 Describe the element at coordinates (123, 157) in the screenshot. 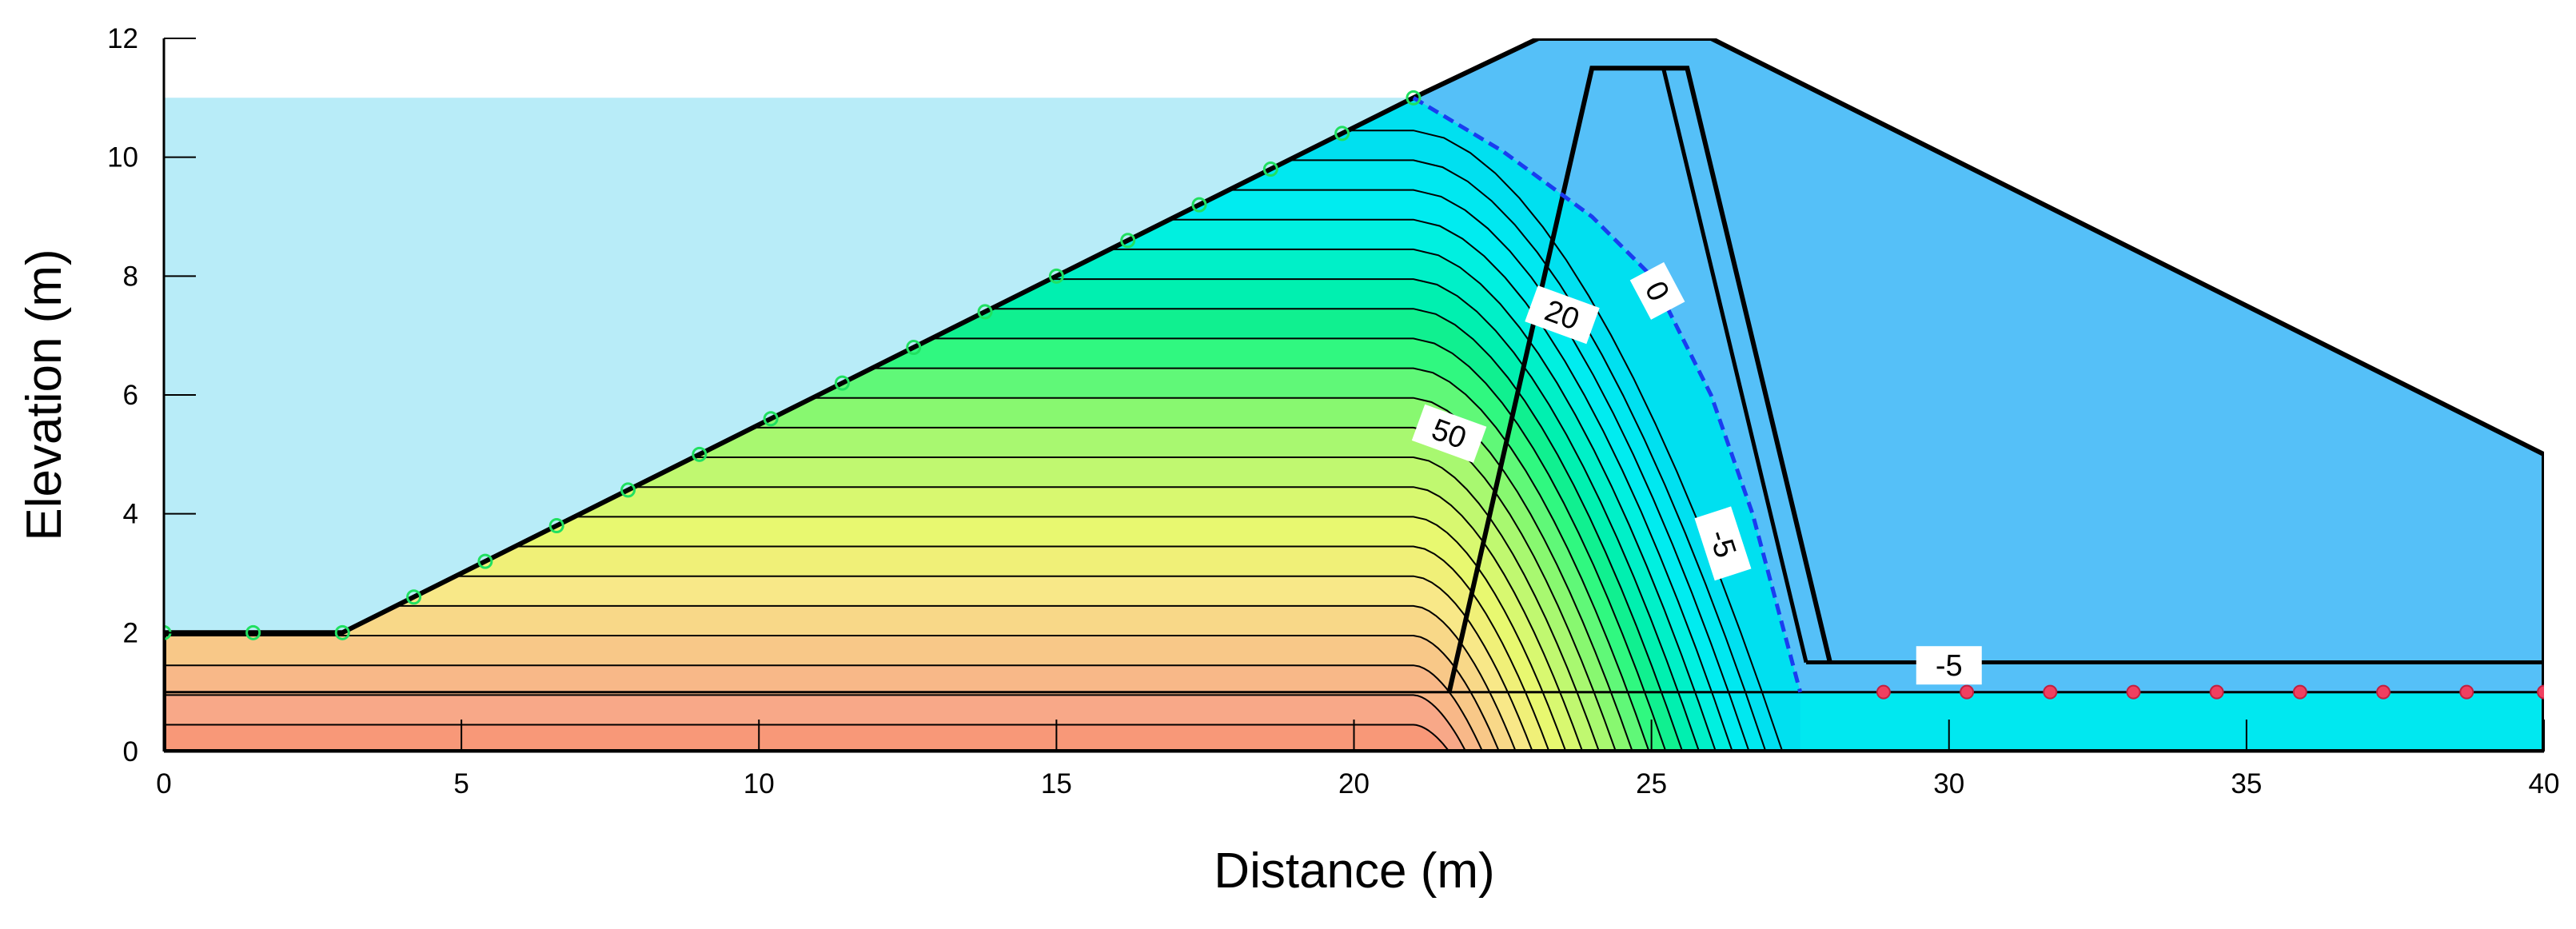

I see `y-tick-label: 10` at that location.